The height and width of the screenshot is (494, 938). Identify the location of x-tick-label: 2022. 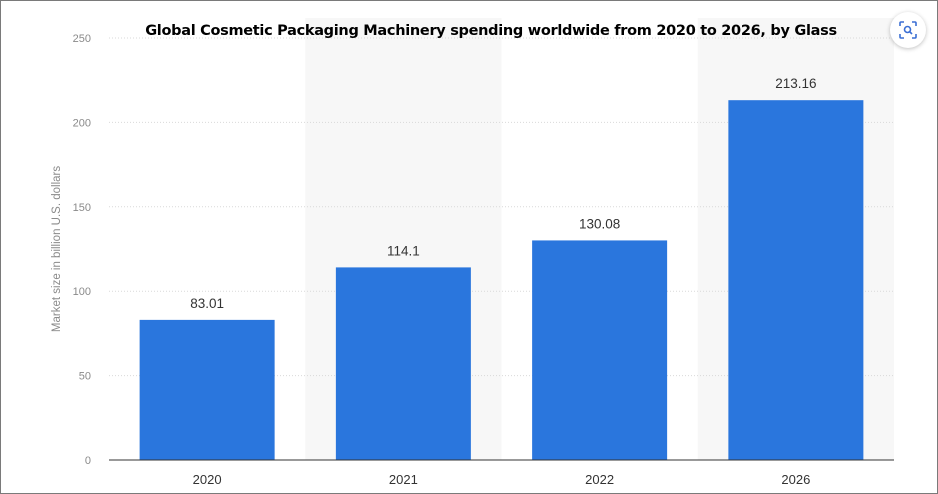
(599, 479).